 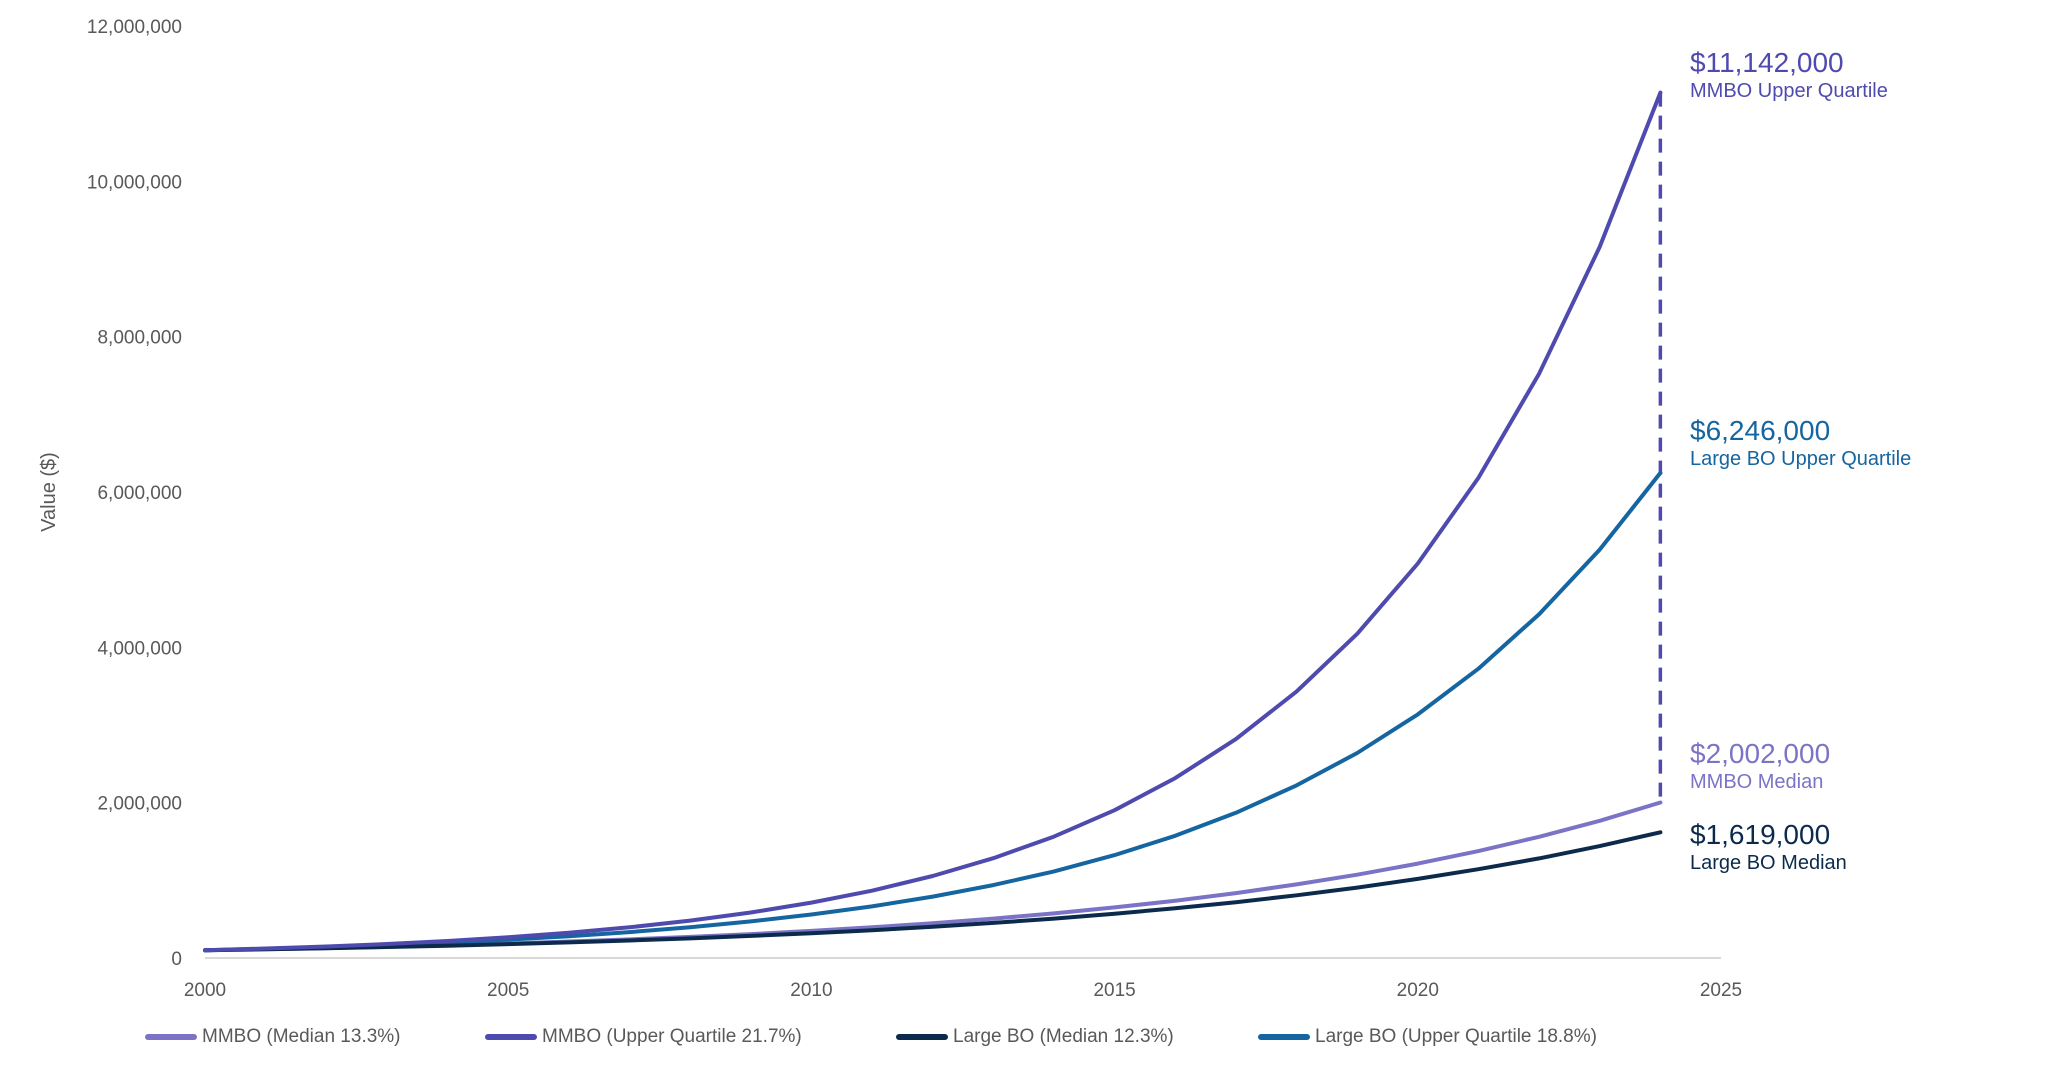 I want to click on legend-label: MMBO (Upper Quartile 21.7%), so click(x=672, y=1036).